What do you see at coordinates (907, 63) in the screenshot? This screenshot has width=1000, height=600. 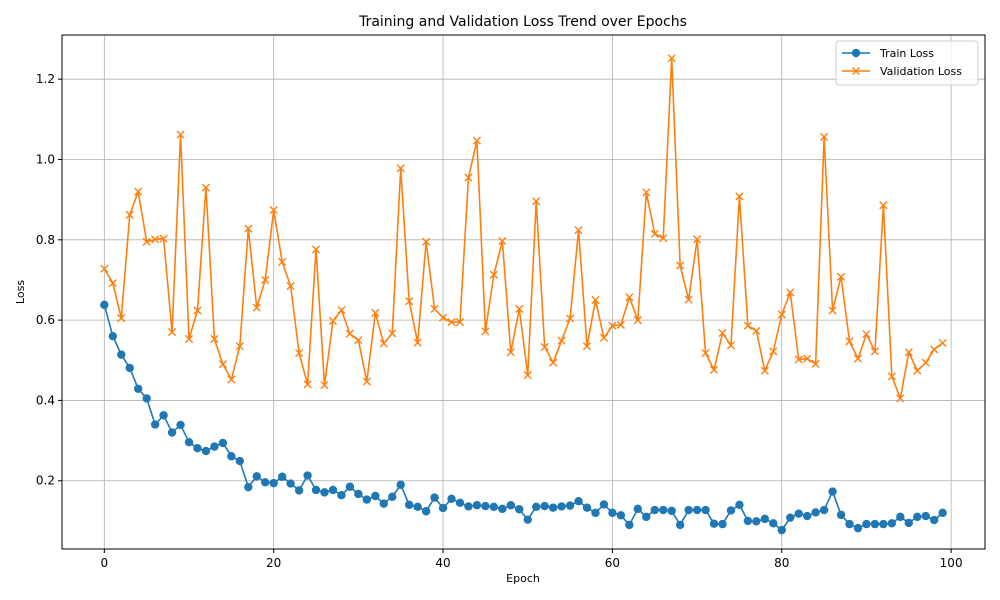 I see `legend-box` at bounding box center [907, 63].